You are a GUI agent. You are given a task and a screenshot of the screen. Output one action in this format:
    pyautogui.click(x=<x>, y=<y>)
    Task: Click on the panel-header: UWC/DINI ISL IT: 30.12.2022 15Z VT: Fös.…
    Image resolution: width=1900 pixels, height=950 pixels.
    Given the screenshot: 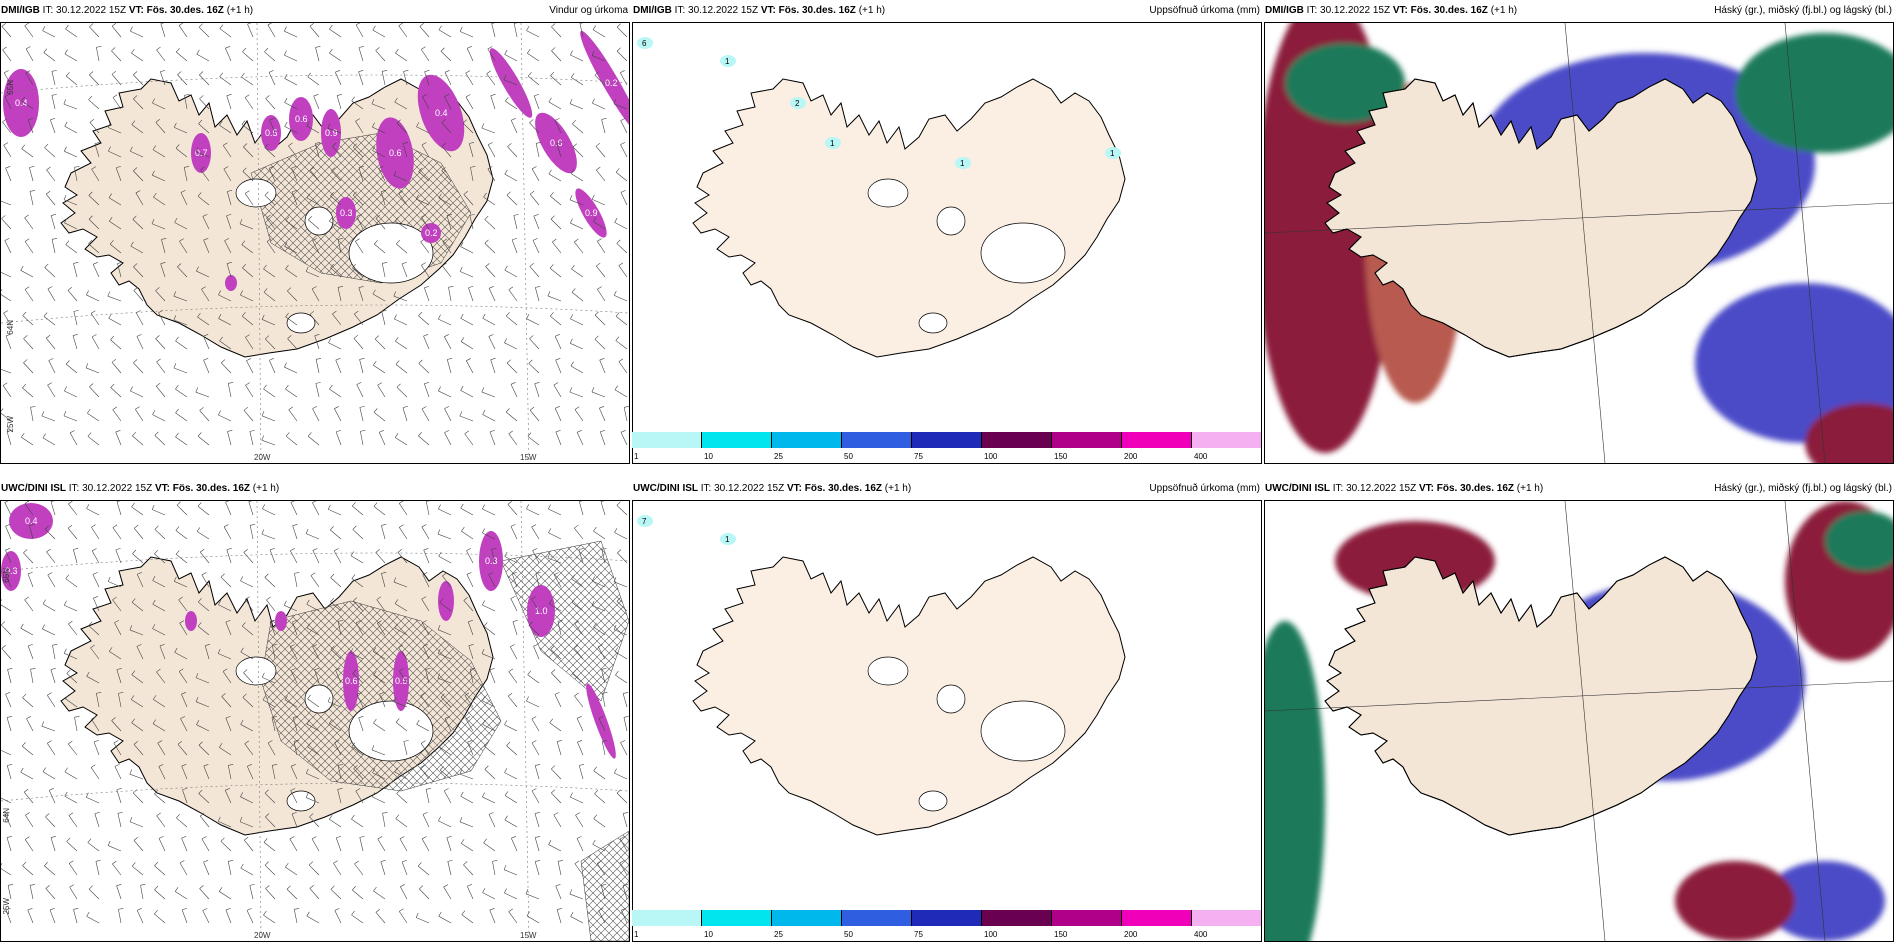 What is the action you would take?
    pyautogui.click(x=947, y=489)
    